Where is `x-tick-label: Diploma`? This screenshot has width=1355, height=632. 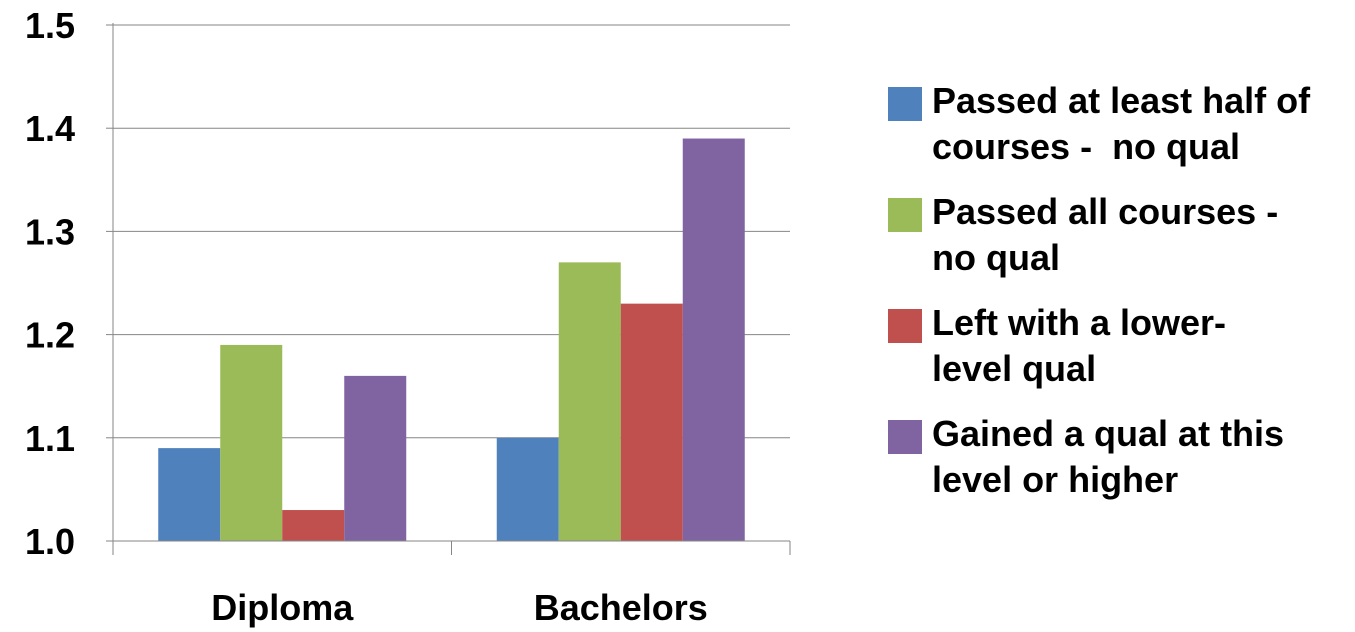 x-tick-label: Diploma is located at coordinates (282, 607).